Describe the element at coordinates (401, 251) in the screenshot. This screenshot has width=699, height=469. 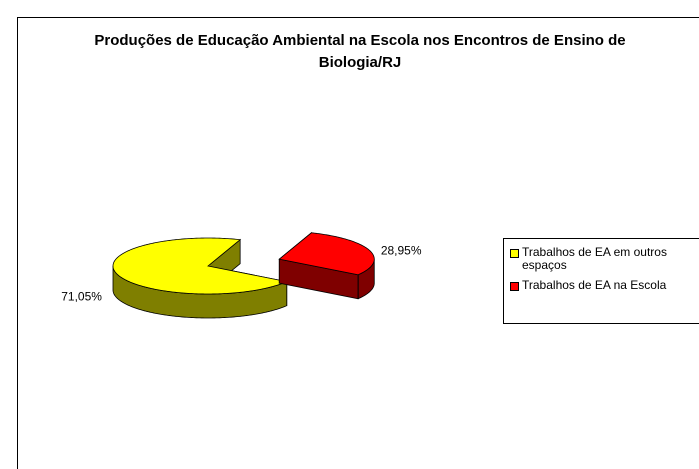
I see `data-label: 28,95%` at that location.